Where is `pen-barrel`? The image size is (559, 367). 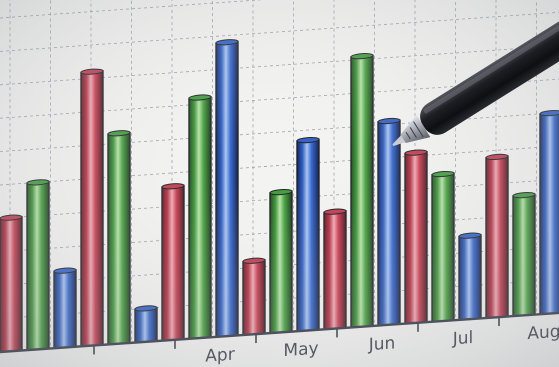
pen-barrel is located at coordinates (489, 67).